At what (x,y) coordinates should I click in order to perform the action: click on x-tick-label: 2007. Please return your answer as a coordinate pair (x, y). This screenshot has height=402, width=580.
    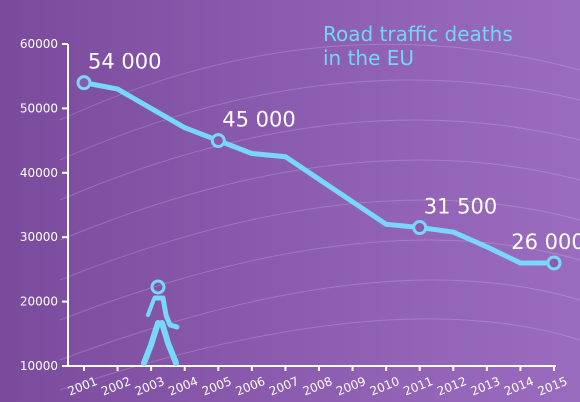
    Looking at the image, I should click on (284, 386).